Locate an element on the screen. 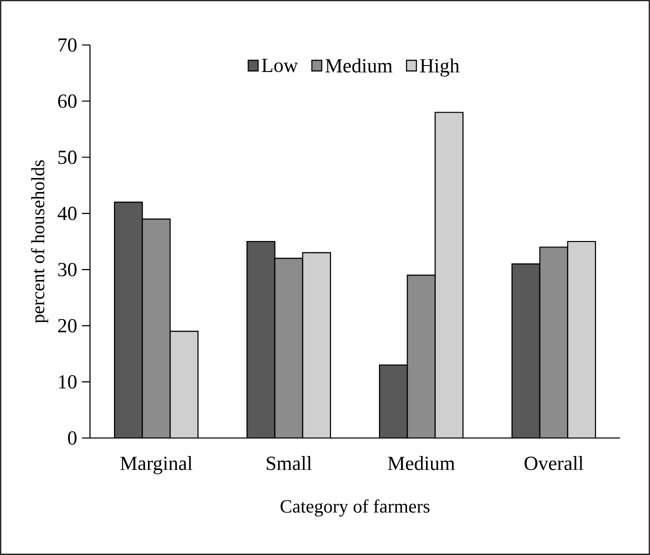 The image size is (650, 555). x-tick-label: Medium is located at coordinates (421, 463).